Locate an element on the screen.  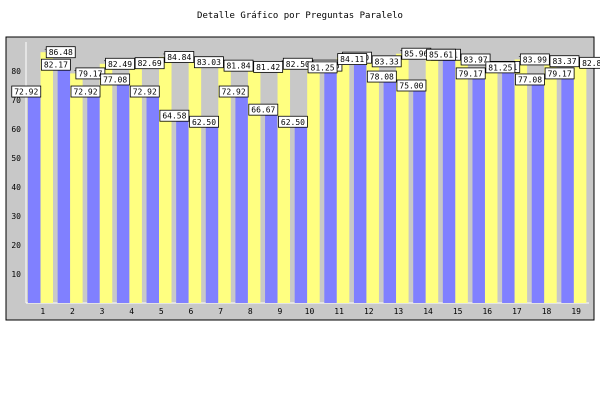
x-tick-label: 4 is located at coordinates (131, 311).